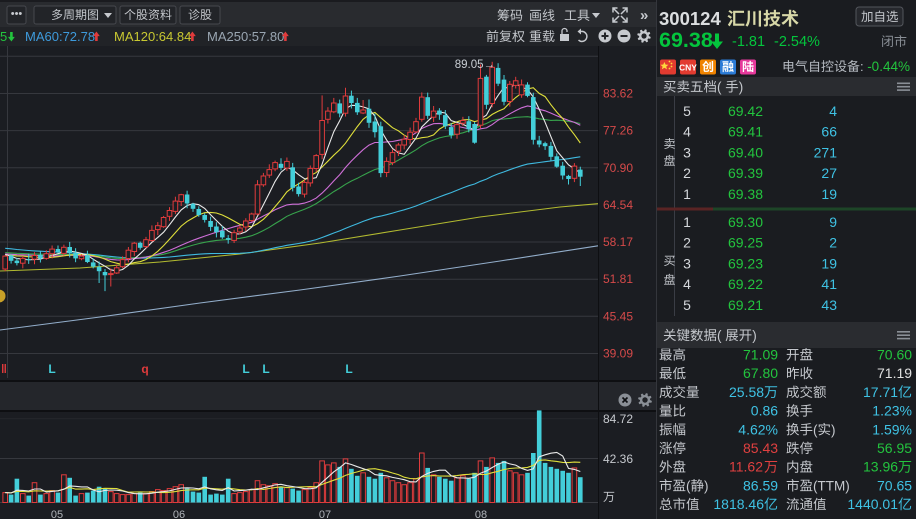  What do you see at coordinates (618, 131) in the screenshot?
I see `svg-text: 77.26` at bounding box center [618, 131].